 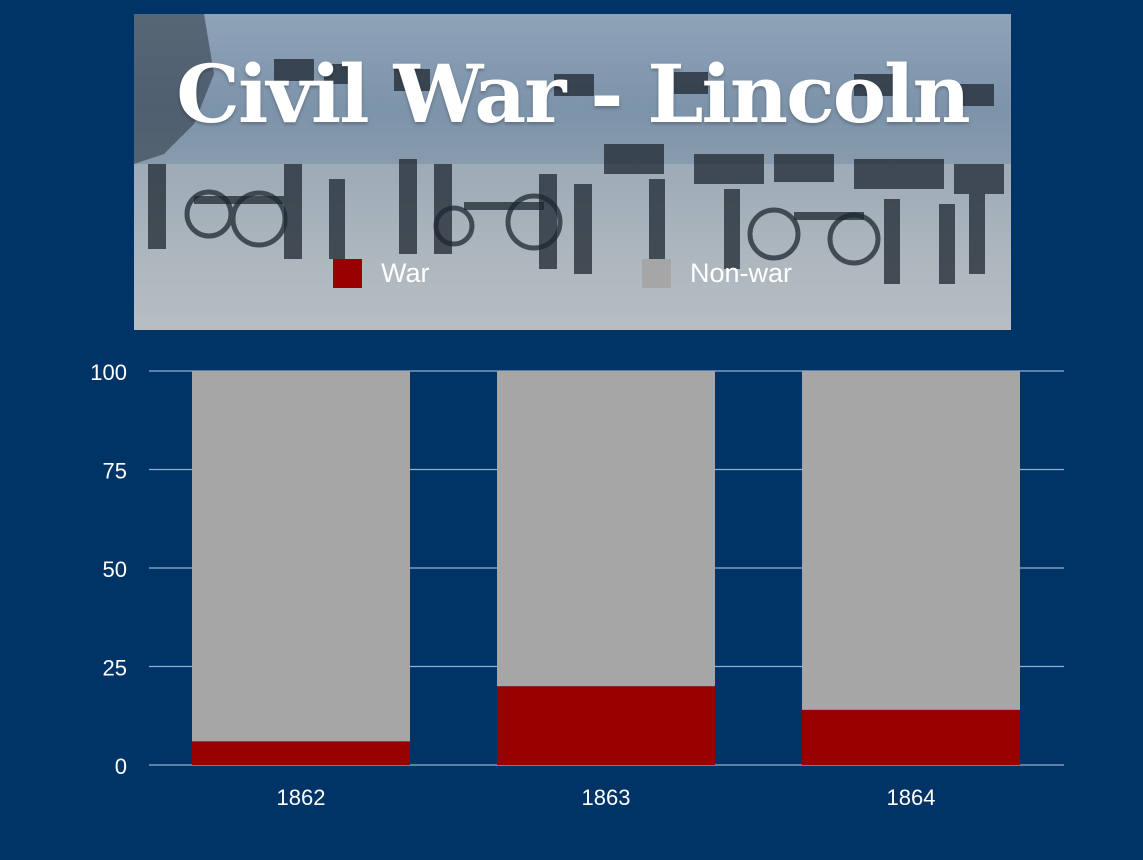 I want to click on y-tick-label: 50, so click(x=115, y=569).